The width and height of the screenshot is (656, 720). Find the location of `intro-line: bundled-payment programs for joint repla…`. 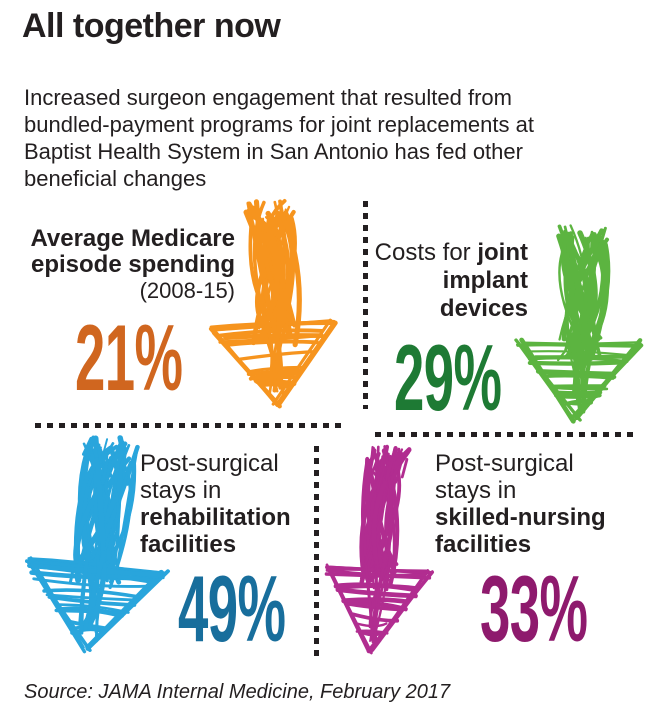

intro-line: bundled-payment programs for joint repla… is located at coordinates (279, 124).